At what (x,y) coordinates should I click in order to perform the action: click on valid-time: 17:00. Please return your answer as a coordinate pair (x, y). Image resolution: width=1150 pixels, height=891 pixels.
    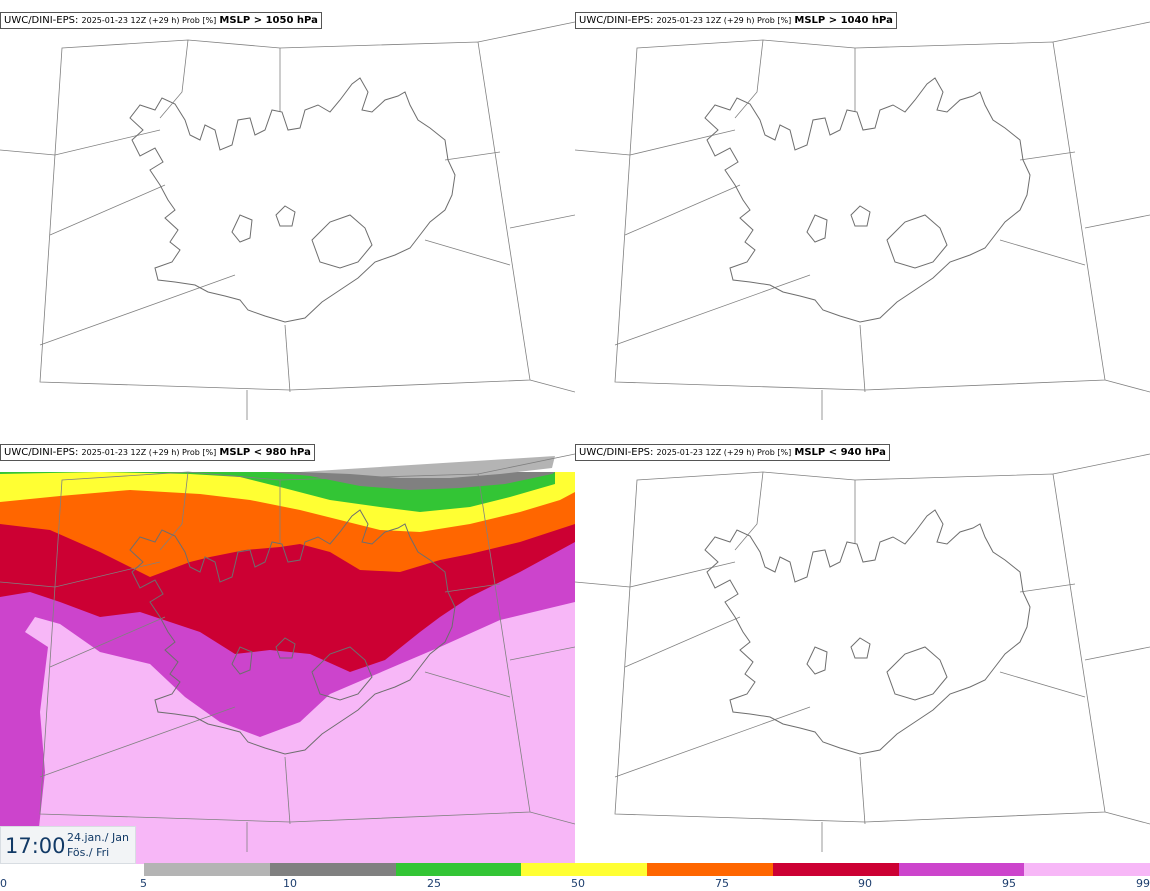
    Looking at the image, I should click on (35, 846).